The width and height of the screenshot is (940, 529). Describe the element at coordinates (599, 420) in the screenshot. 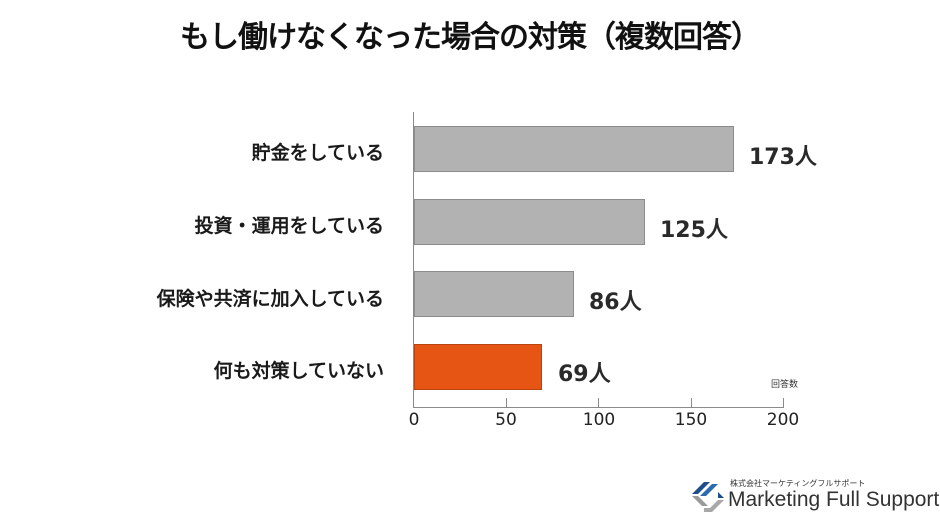

I see `x-tick-label: 100` at that location.